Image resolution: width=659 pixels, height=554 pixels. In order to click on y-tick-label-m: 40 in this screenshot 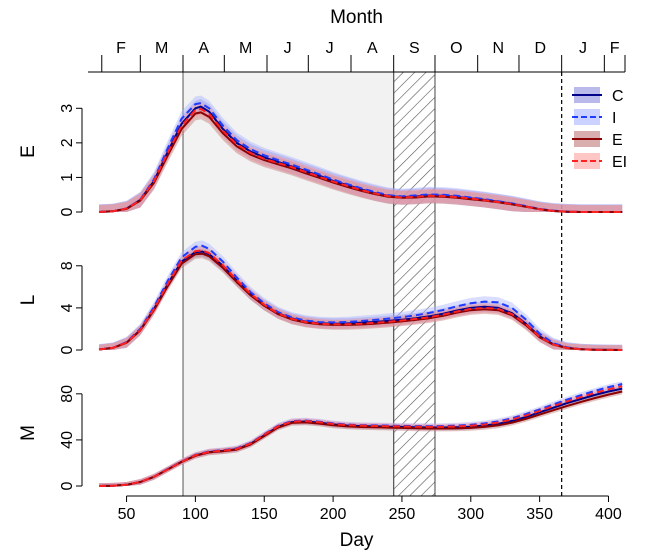, I will do `click(67, 440)`.